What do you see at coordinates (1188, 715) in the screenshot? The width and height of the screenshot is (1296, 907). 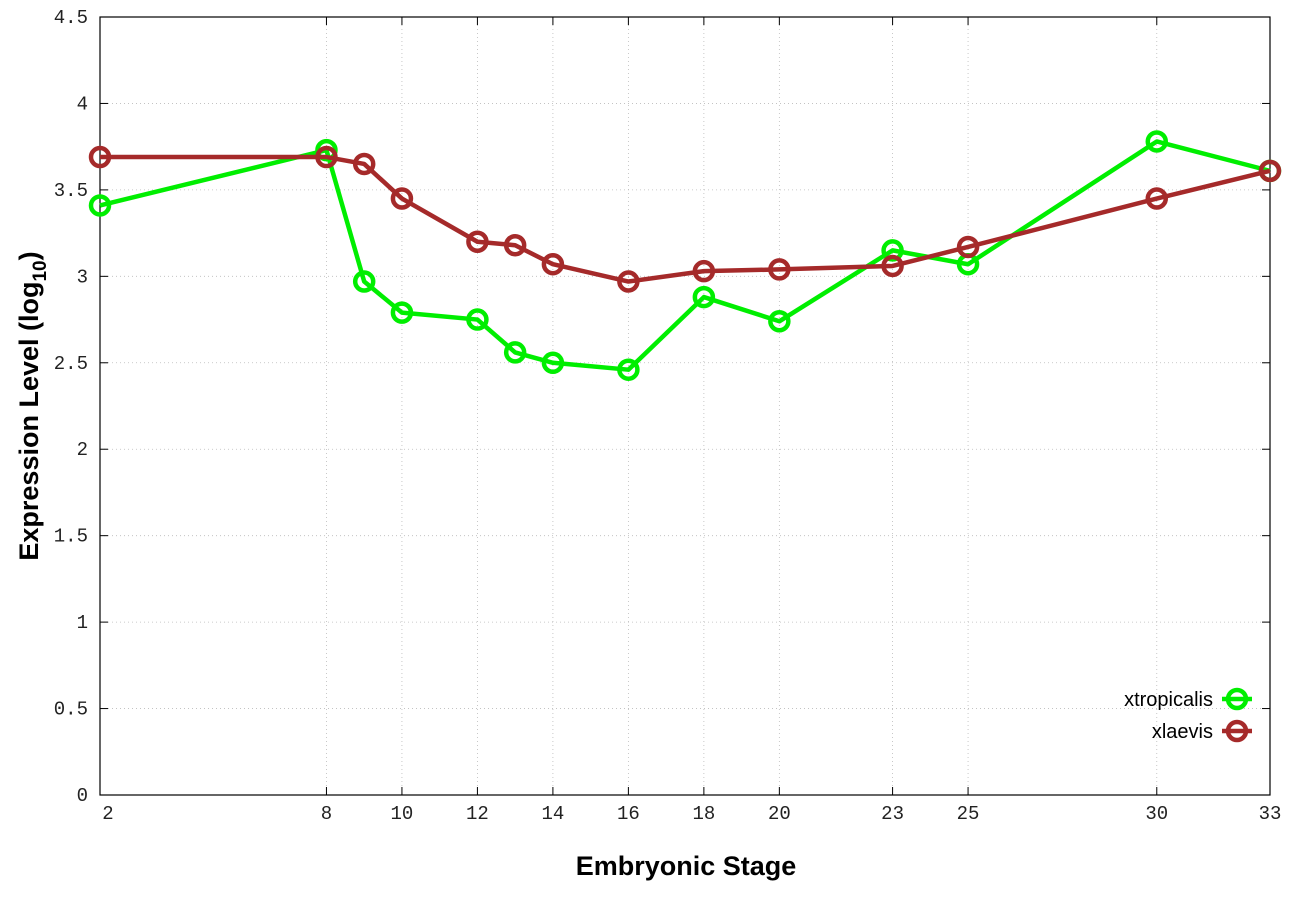 I see `legend: xtropicalis xlaevis` at bounding box center [1188, 715].